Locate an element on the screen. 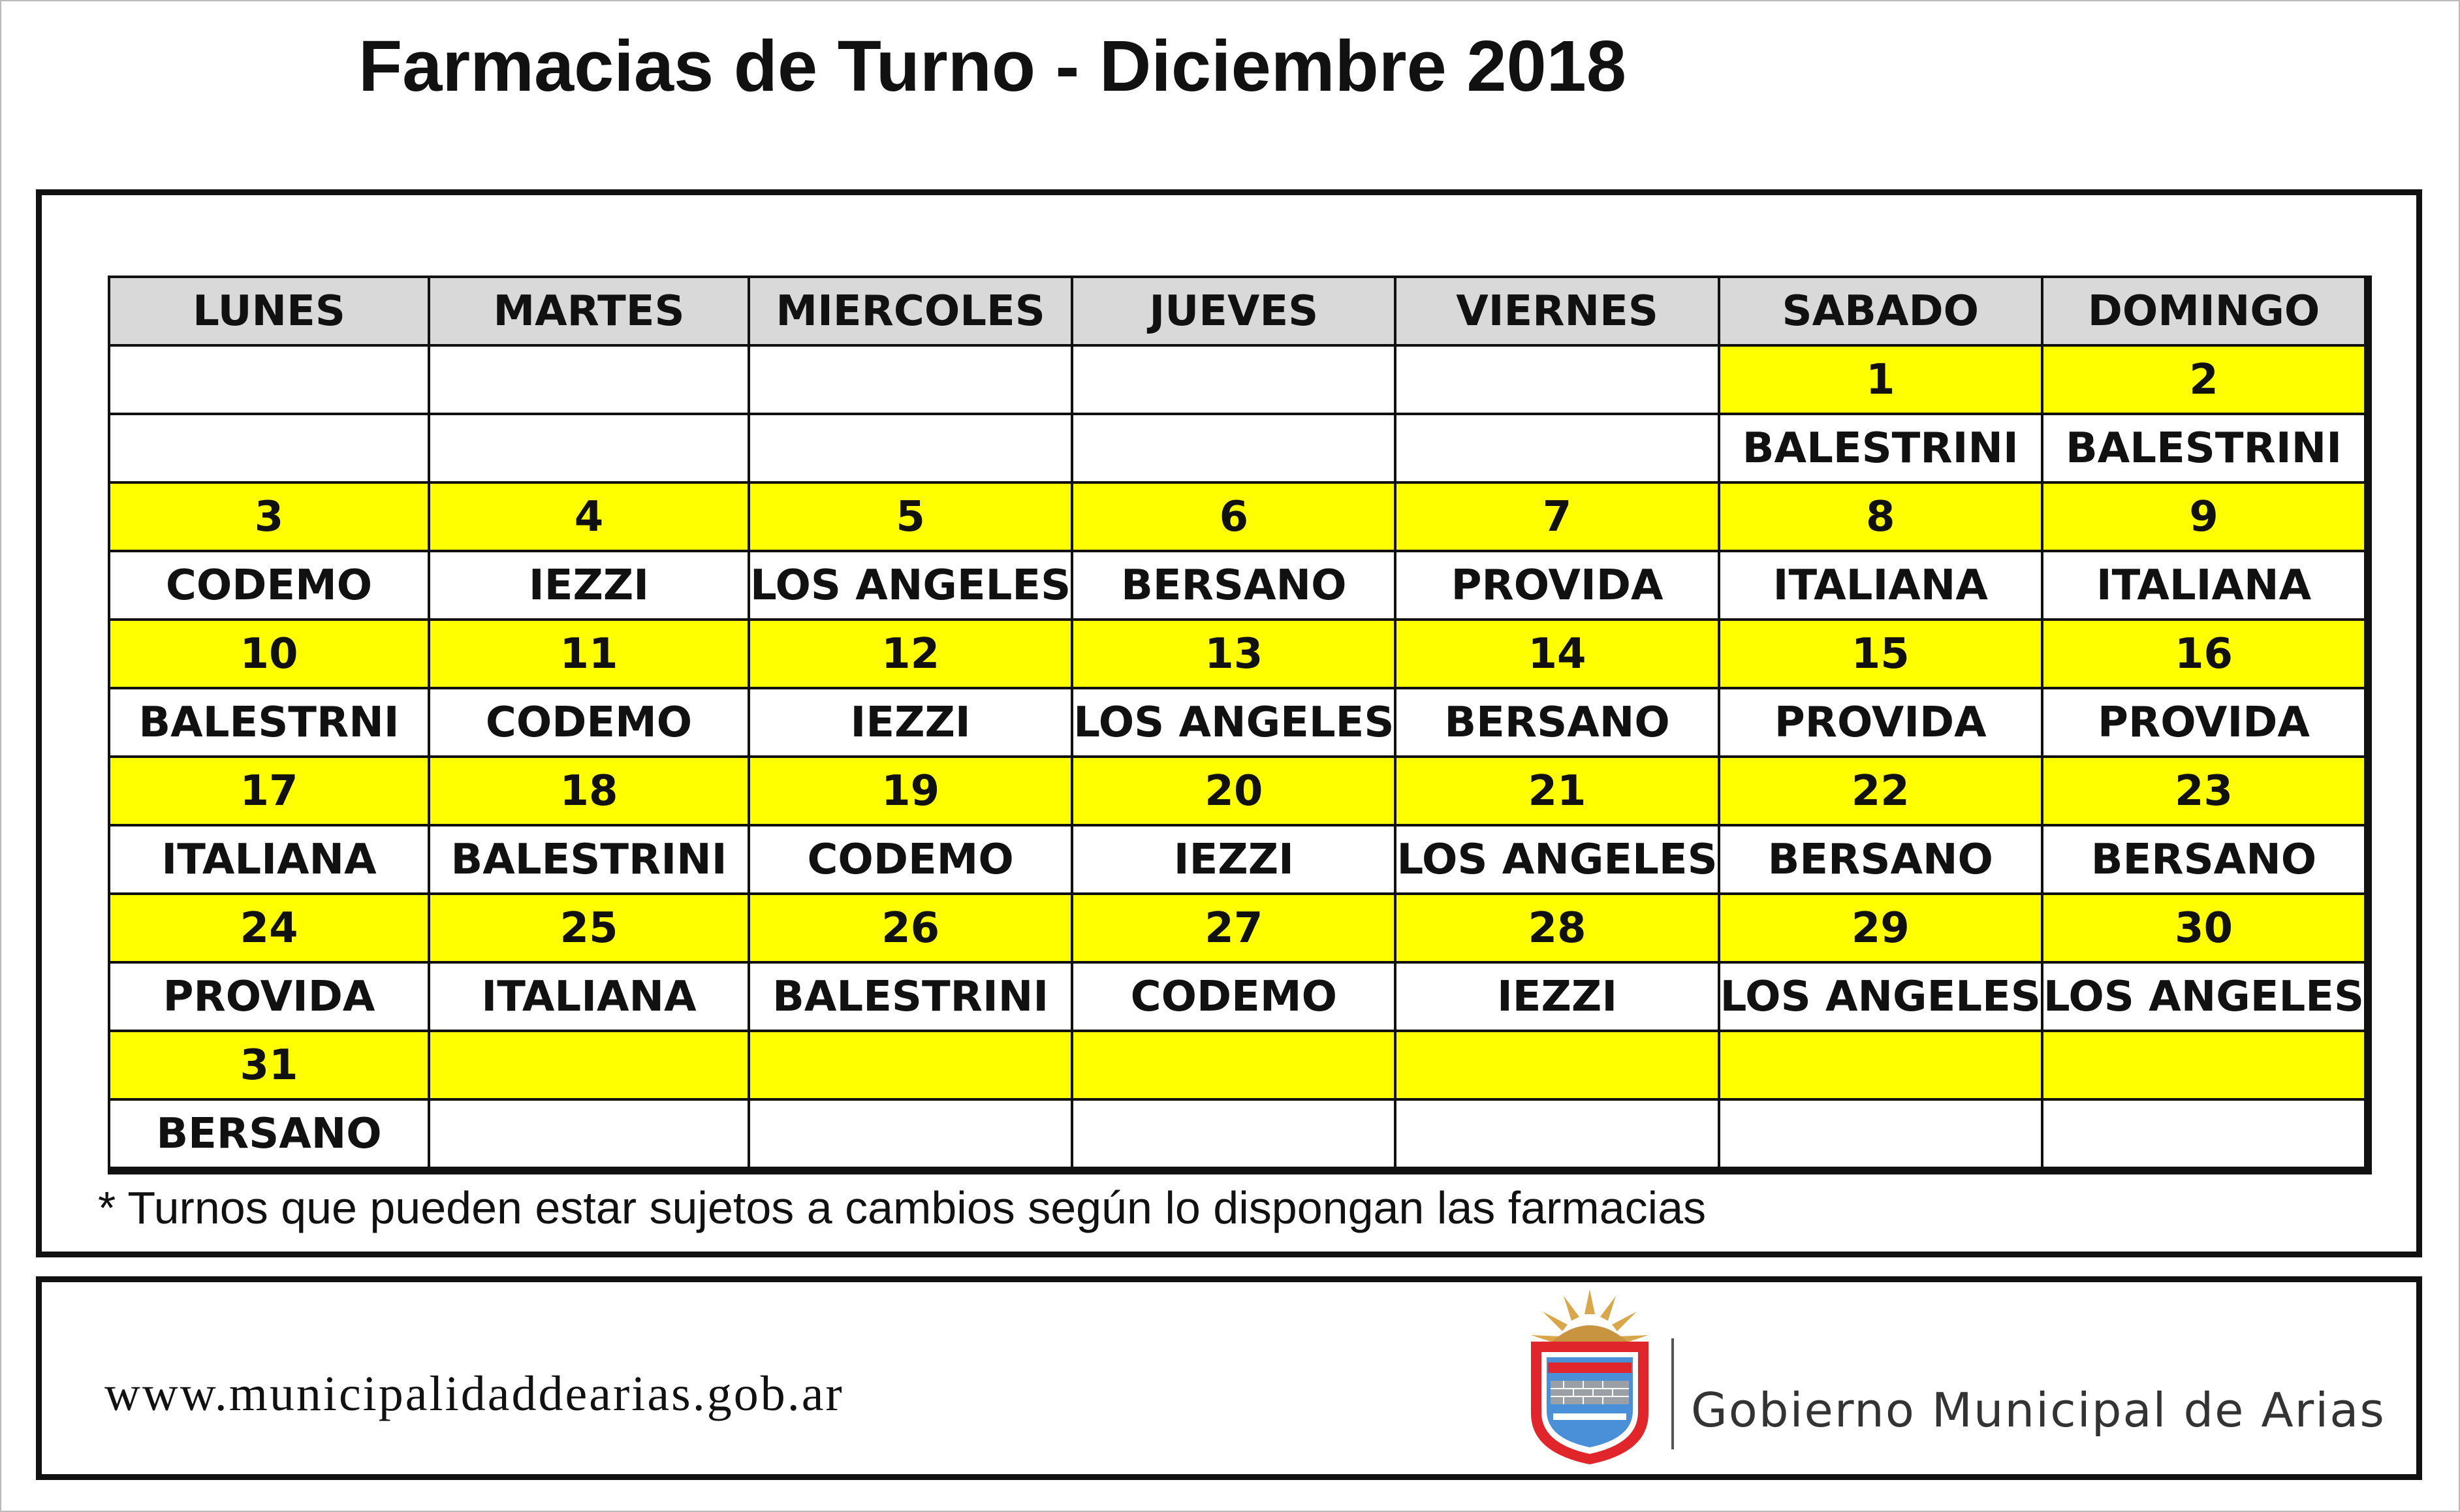 This screenshot has width=2460, height=1512. day-cell: 16 is located at coordinates (2204, 653).